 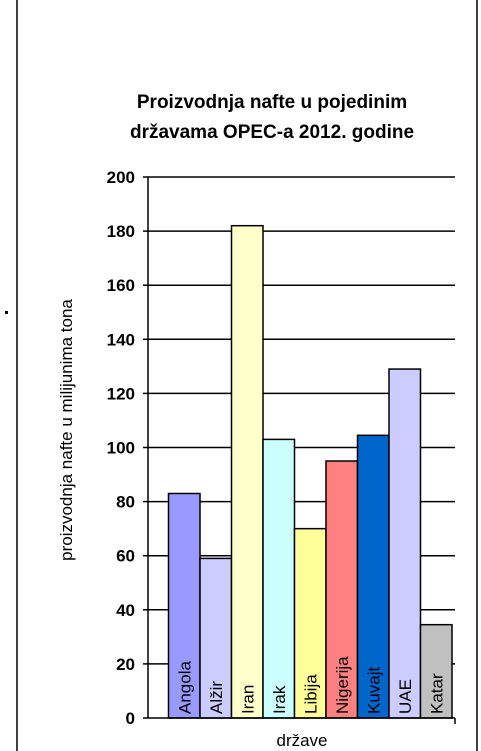 What do you see at coordinates (301, 740) in the screenshot?
I see `x-axis-label: države` at bounding box center [301, 740].